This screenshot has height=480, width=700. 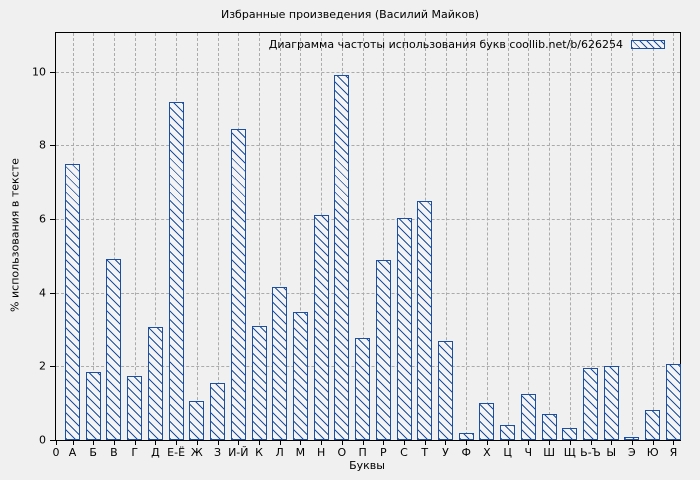 I want to click on bar-О, so click(x=342, y=257).